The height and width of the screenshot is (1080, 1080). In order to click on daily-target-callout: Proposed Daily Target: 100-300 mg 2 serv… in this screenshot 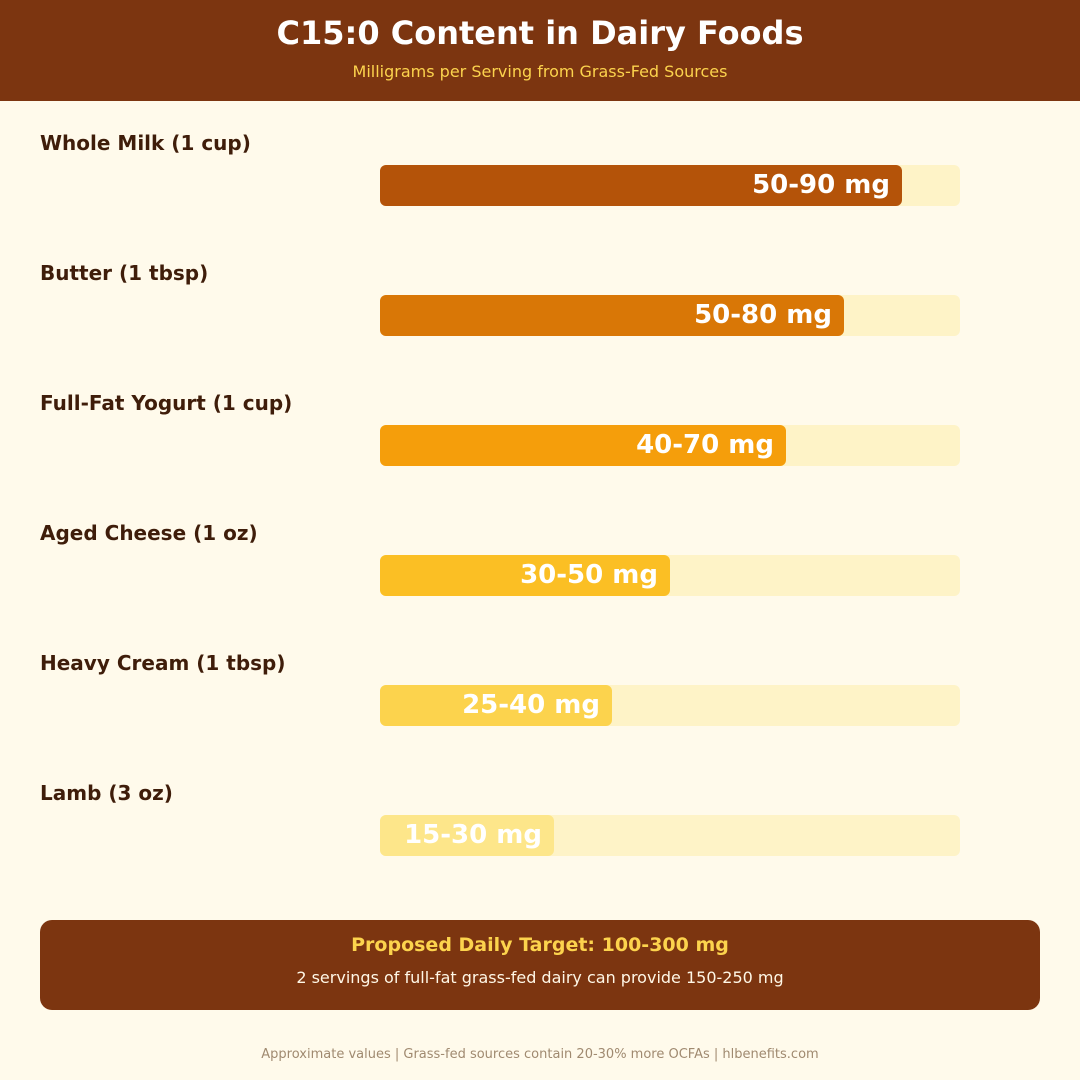, I will do `click(540, 965)`.